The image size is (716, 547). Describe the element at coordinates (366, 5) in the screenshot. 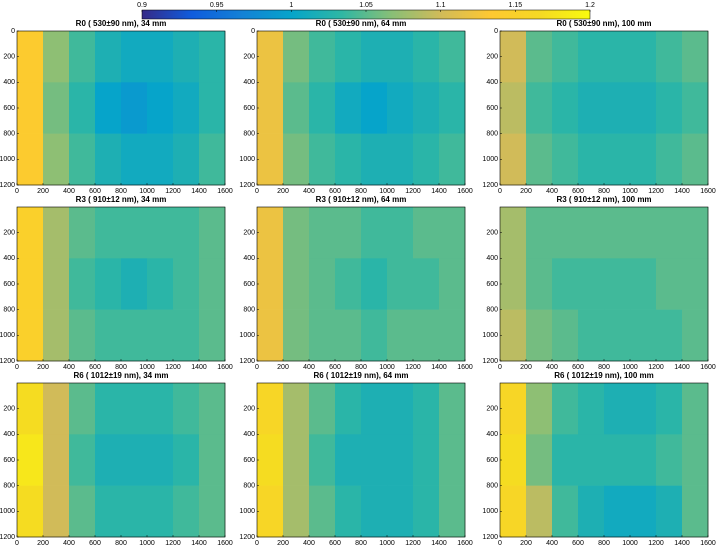

I see `colorbar-tick-label: 1.05` at that location.